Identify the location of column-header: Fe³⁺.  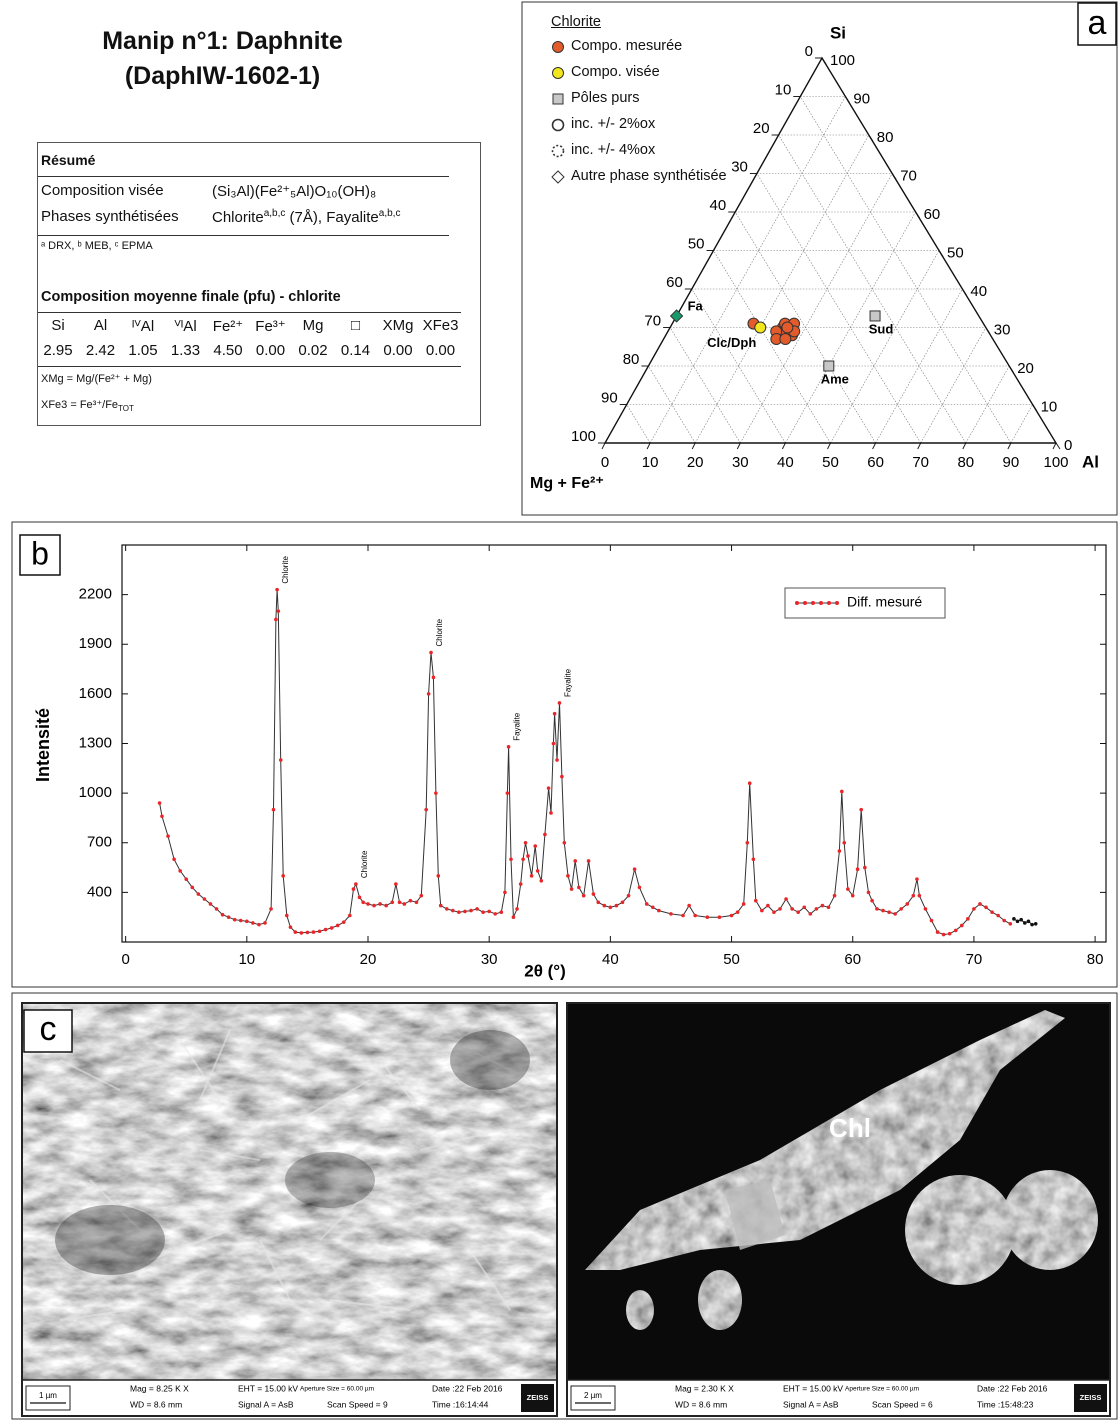
(270, 326).